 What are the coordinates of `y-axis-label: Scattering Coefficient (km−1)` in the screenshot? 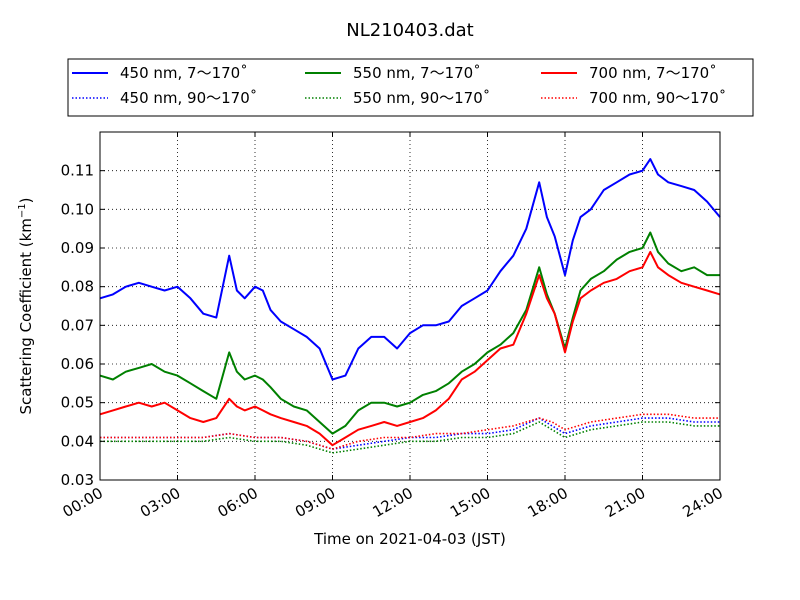 It's located at (26, 305).